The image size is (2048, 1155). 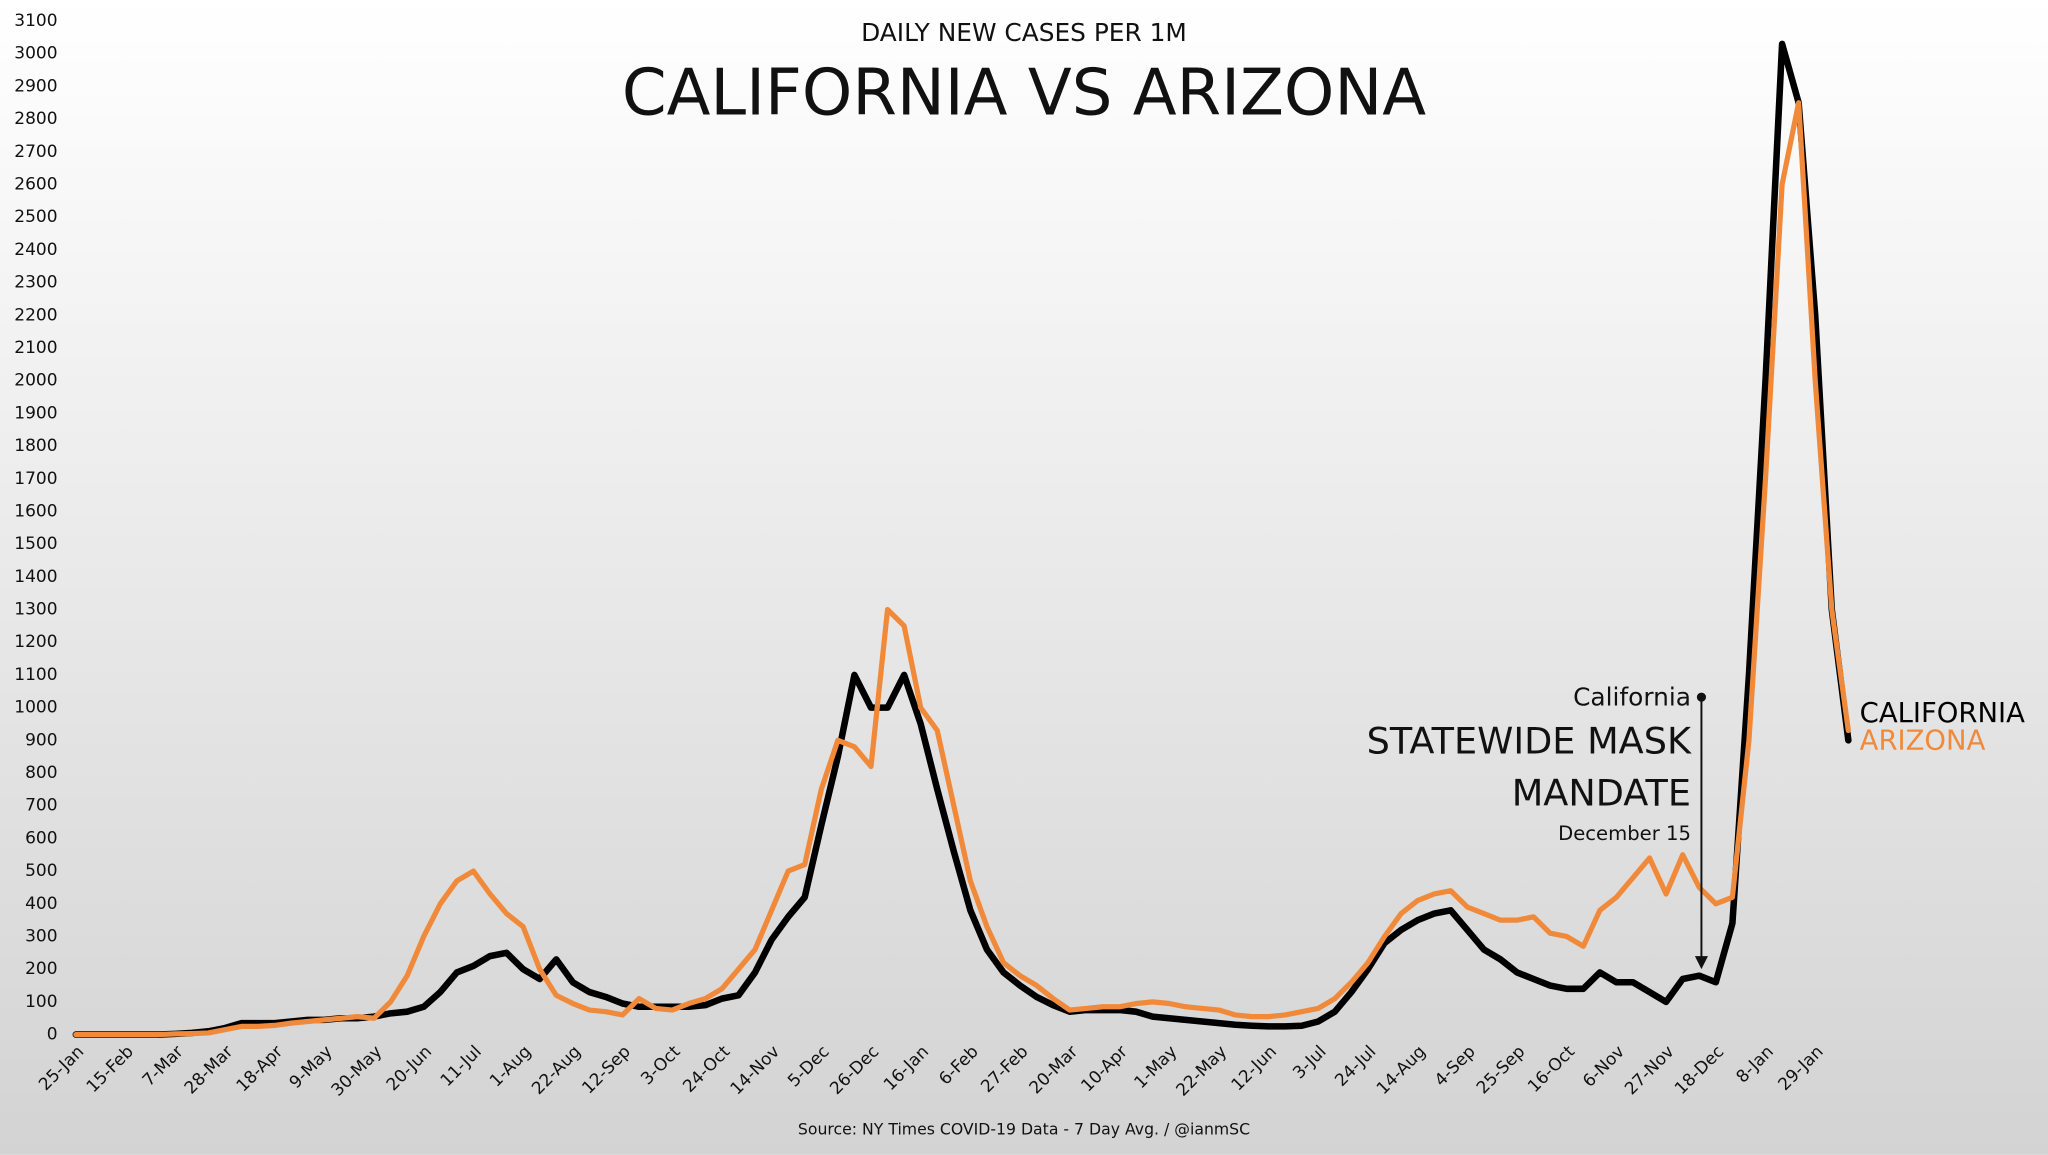 I want to click on y-tick-label: 1000, so click(x=35, y=708).